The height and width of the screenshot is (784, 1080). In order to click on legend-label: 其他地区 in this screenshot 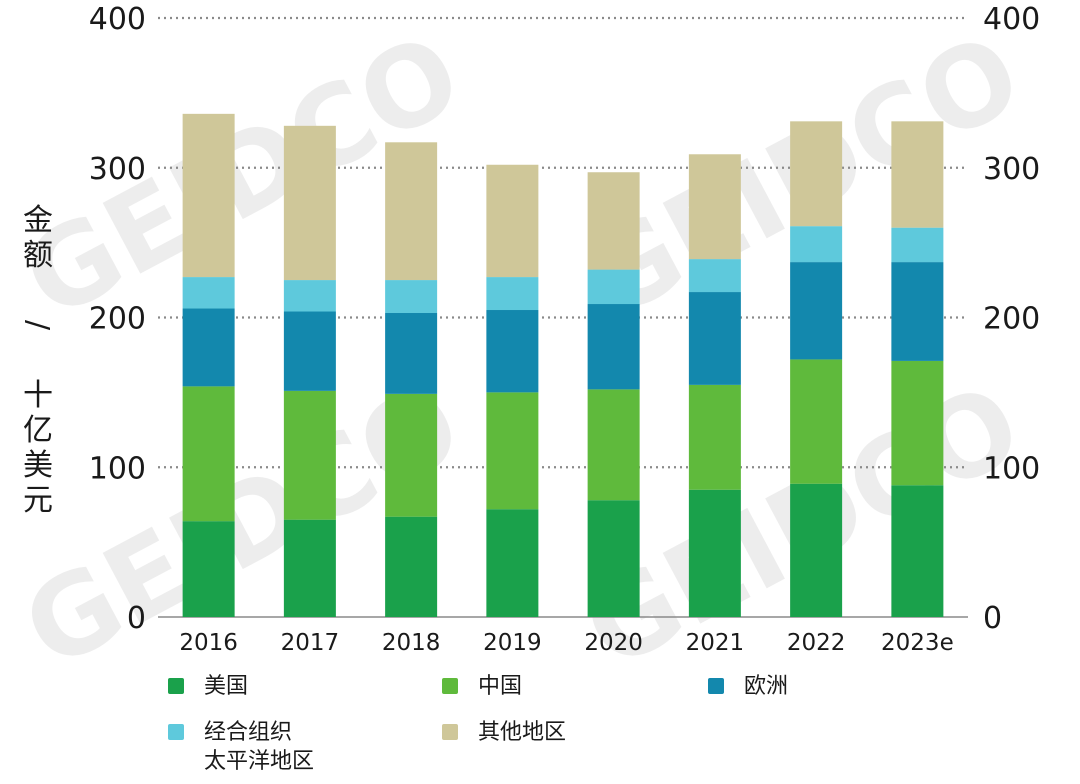, I will do `click(522, 732)`.